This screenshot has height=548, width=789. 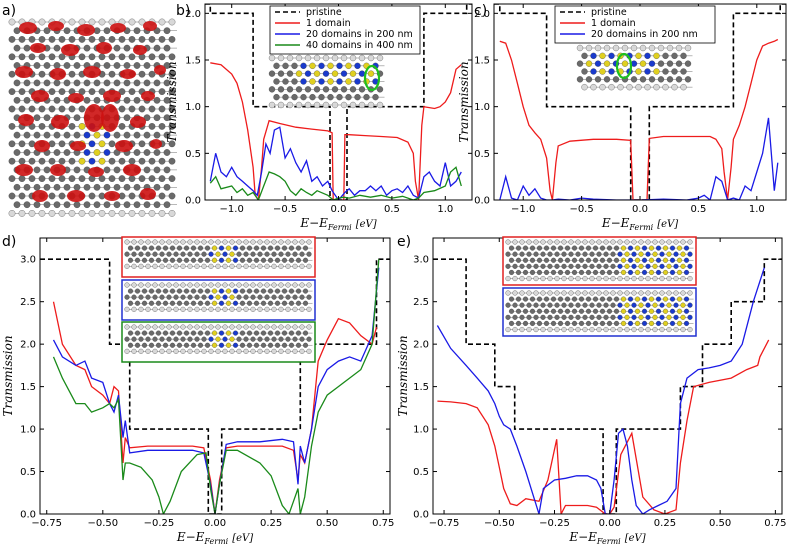 I want to click on x-tick-label: −0.75, so click(x=444, y=523).